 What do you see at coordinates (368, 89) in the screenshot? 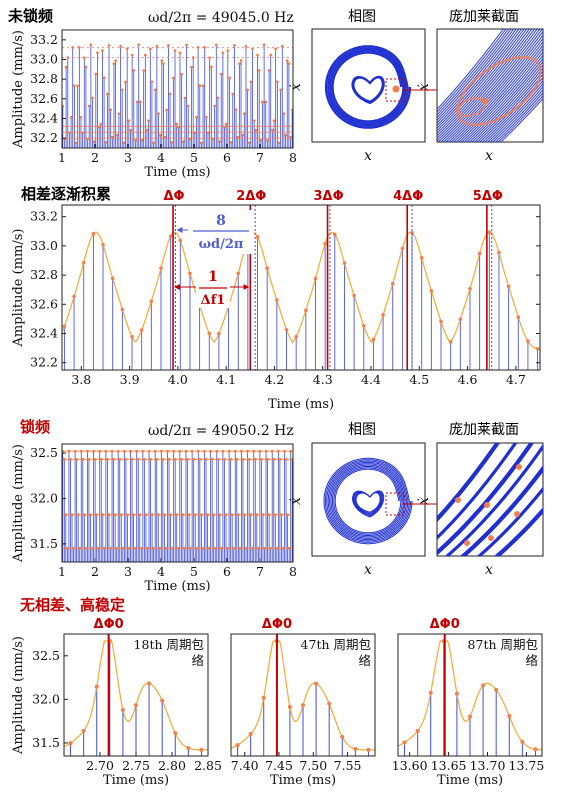
I see `phase-inner-loop` at bounding box center [368, 89].